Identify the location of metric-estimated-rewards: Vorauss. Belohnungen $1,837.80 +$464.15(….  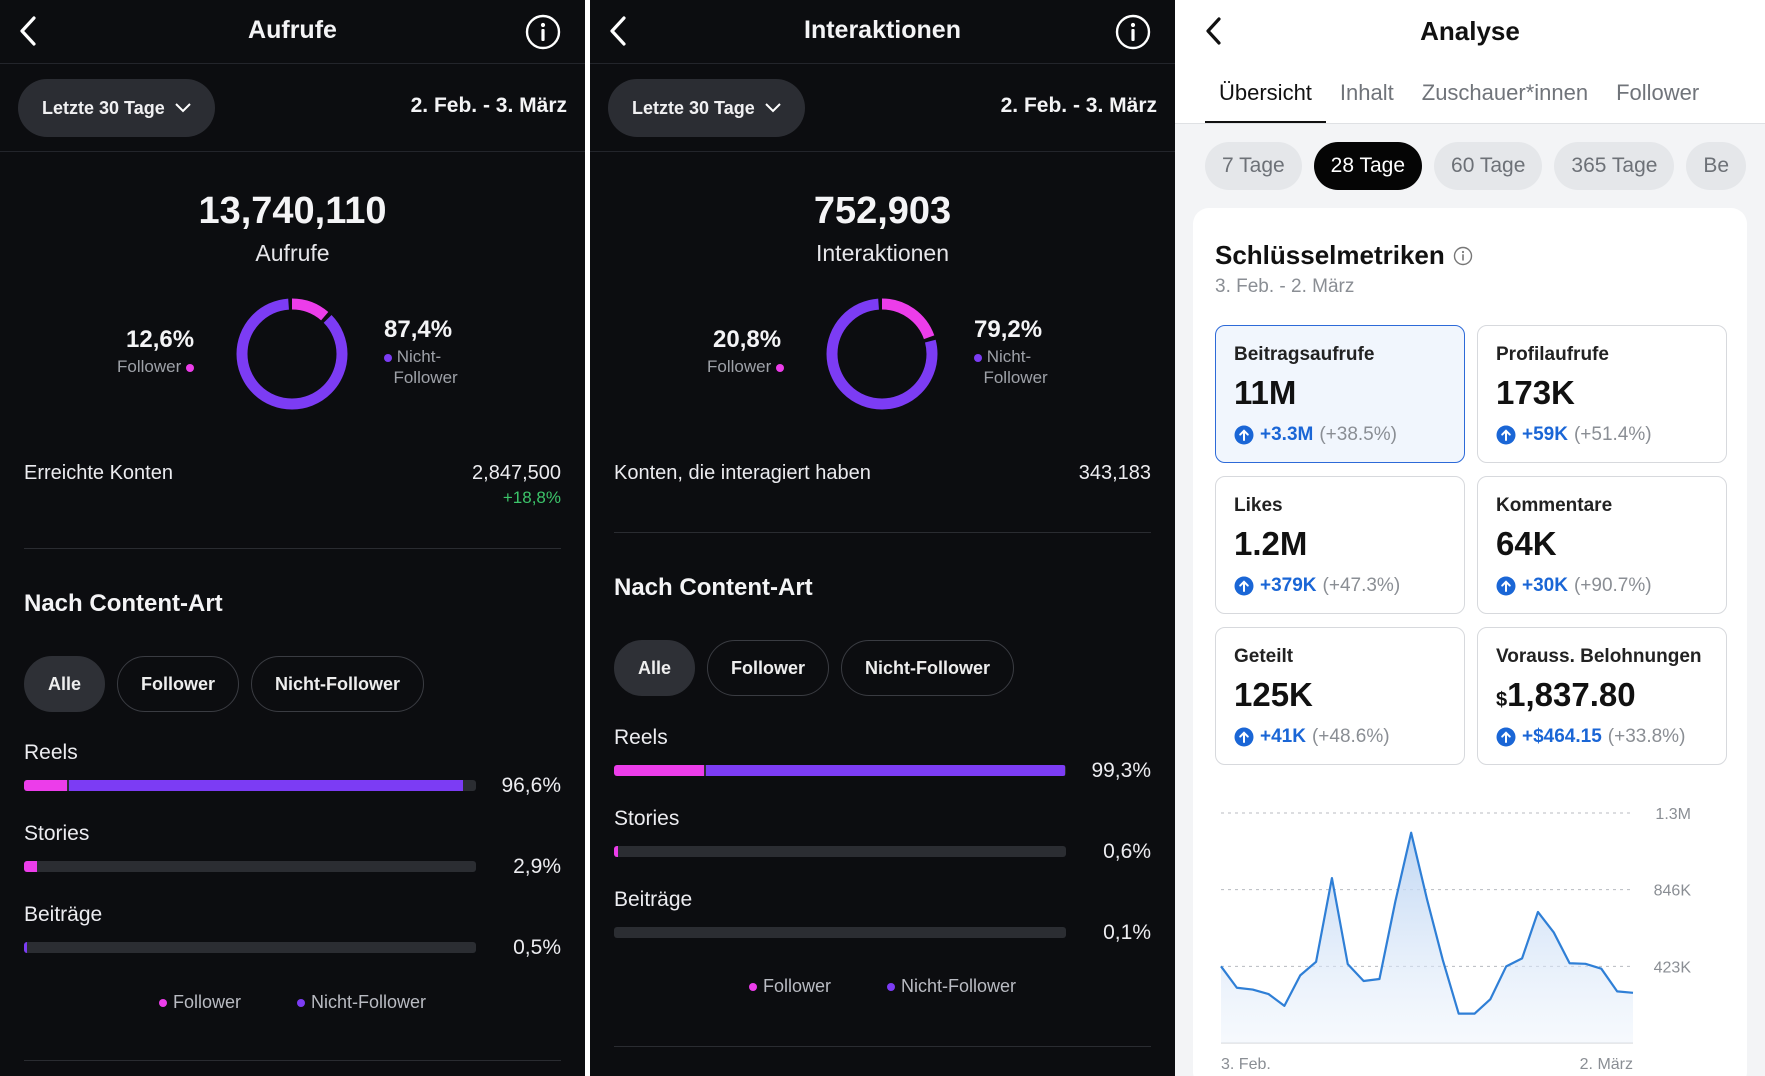
(1602, 696).